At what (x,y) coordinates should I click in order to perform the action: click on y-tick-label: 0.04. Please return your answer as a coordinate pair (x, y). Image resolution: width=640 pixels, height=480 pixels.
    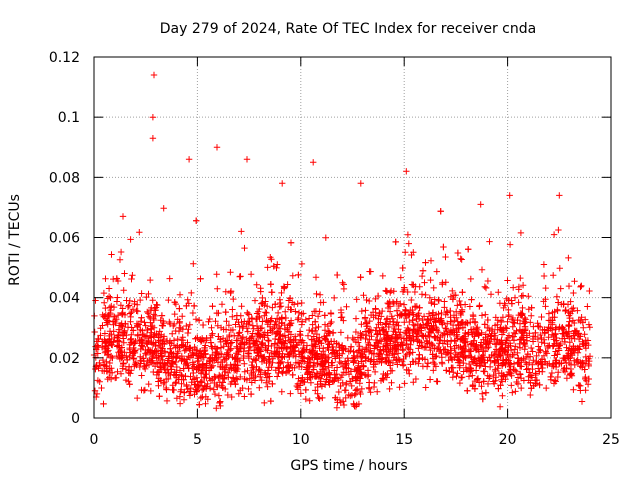
    Looking at the image, I should click on (64, 299).